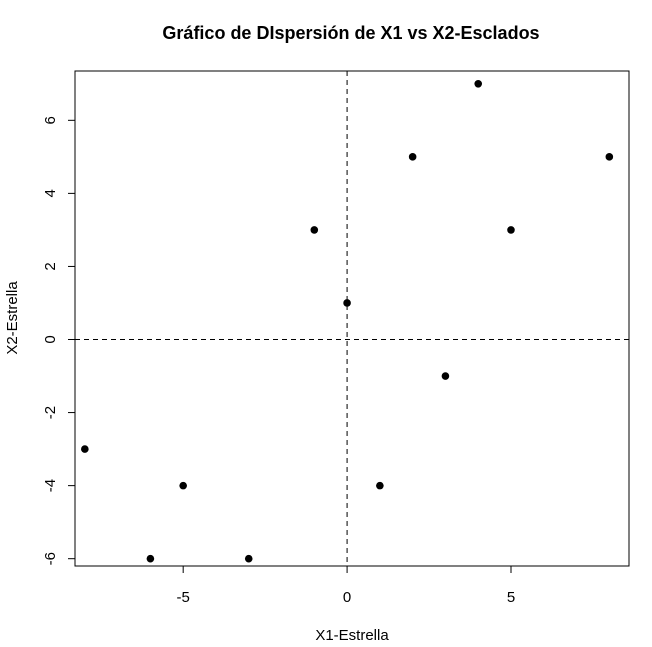 This screenshot has width=652, height=647. Describe the element at coordinates (50, 412) in the screenshot. I see `y-tick-label: -2` at that location.